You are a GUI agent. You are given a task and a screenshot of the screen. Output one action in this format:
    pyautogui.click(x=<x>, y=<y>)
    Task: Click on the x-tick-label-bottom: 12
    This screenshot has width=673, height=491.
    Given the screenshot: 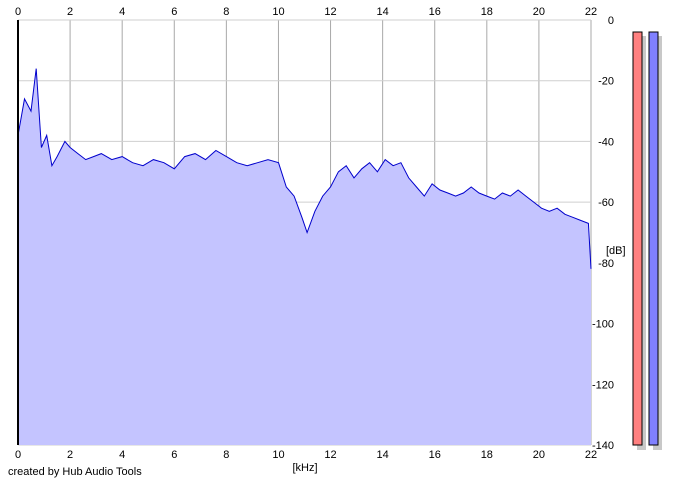 What is the action you would take?
    pyautogui.click(x=330, y=455)
    